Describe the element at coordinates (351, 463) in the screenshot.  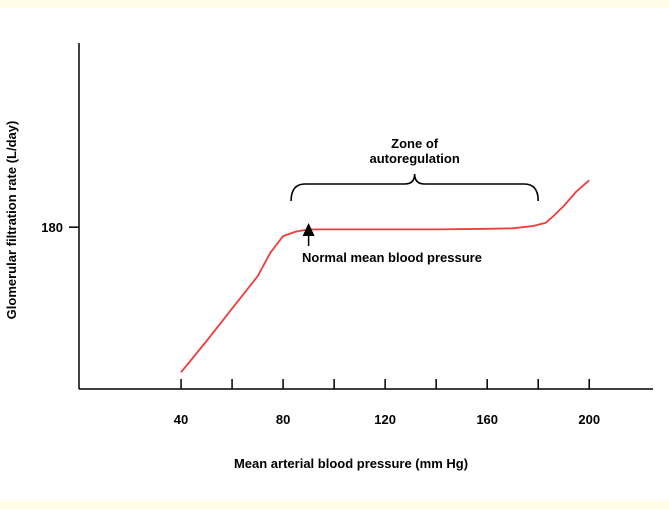
I see `x-axis-label: Mean arterial blood pressure (mm Hg)` at that location.